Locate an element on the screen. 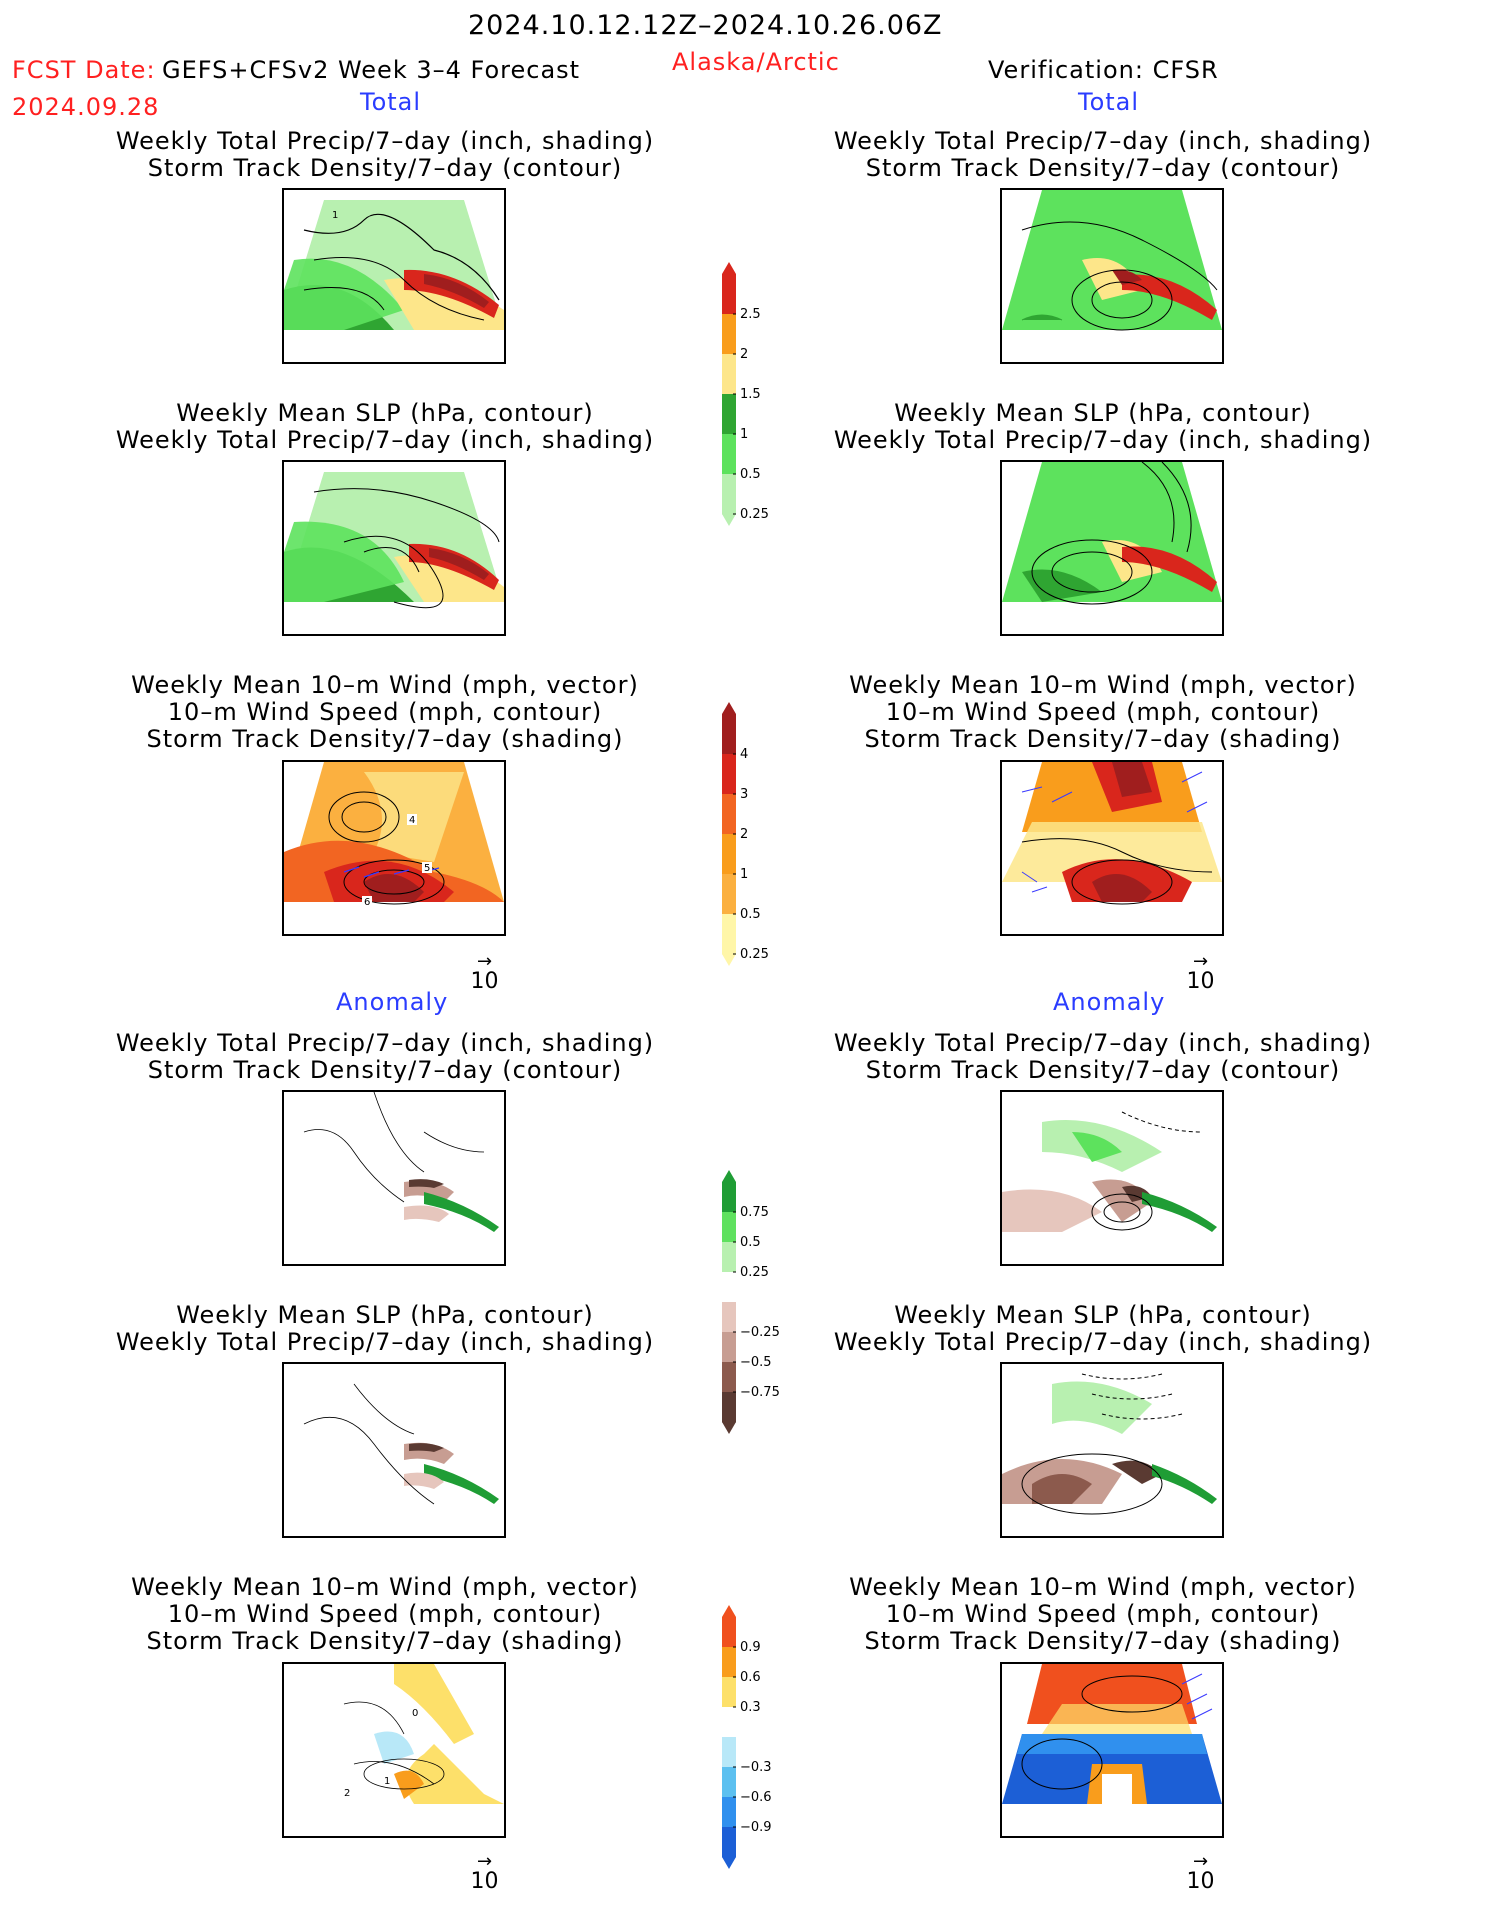  contour-label: 0 is located at coordinates (415, 1713).